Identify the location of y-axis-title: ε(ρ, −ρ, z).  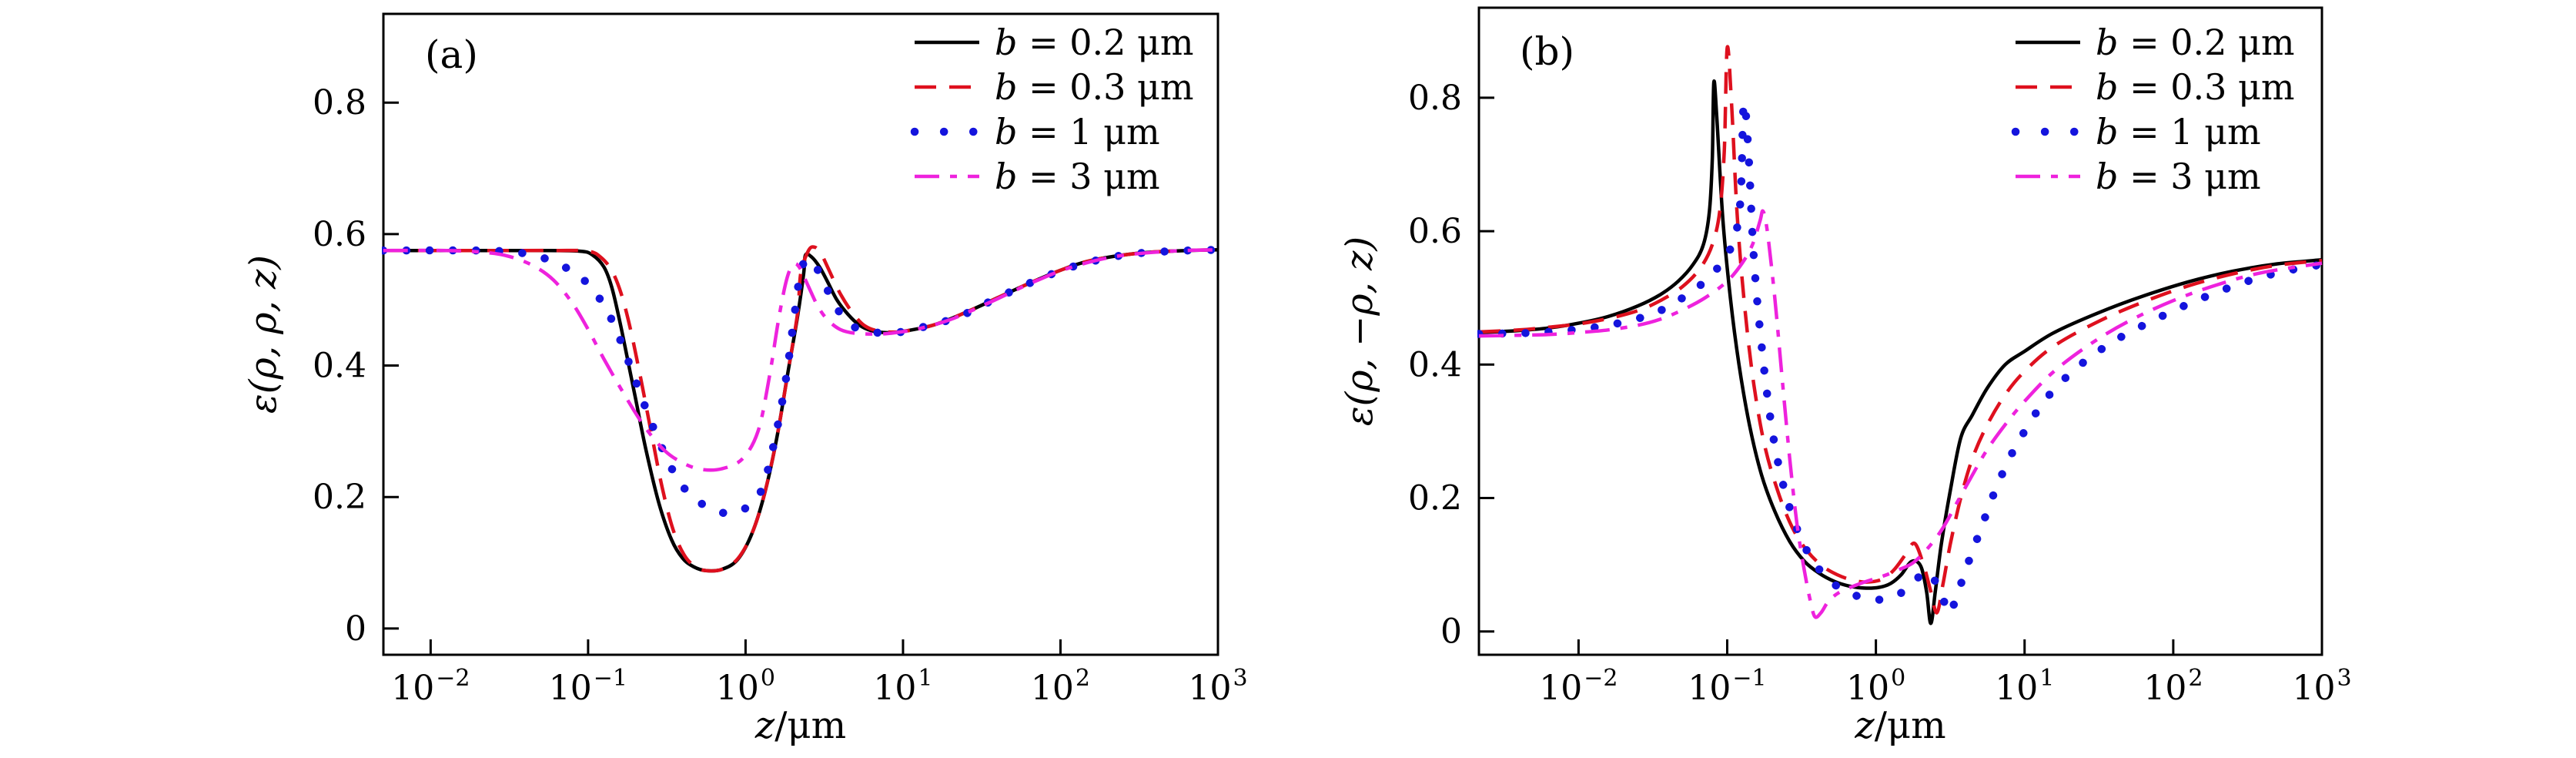
(1359, 331).